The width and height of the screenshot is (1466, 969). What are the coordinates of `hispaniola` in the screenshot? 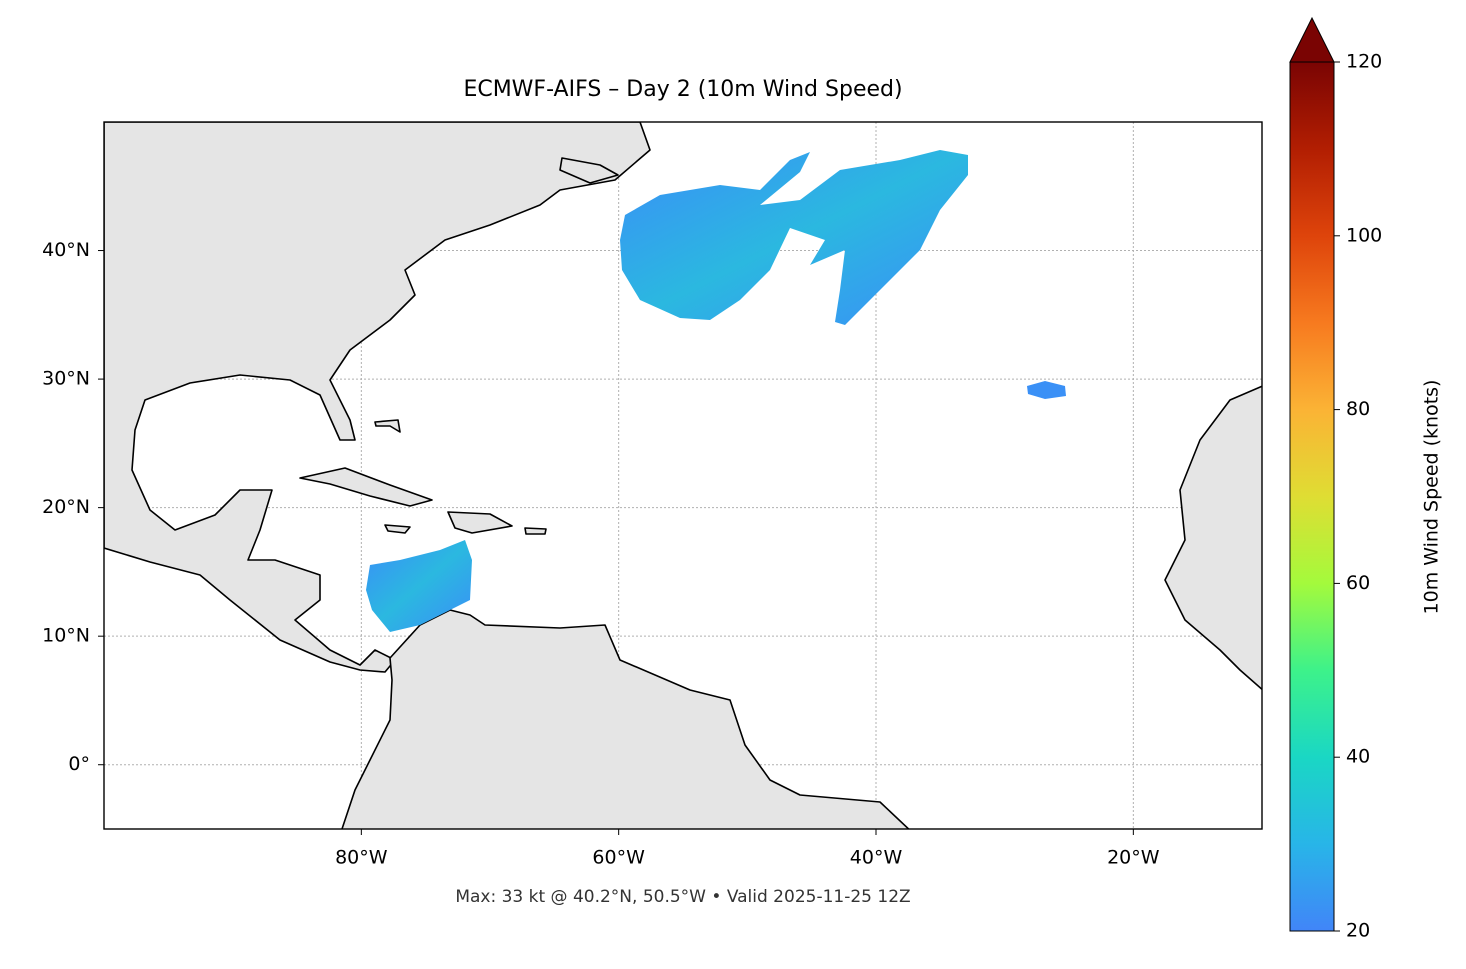 It's located at (480, 522).